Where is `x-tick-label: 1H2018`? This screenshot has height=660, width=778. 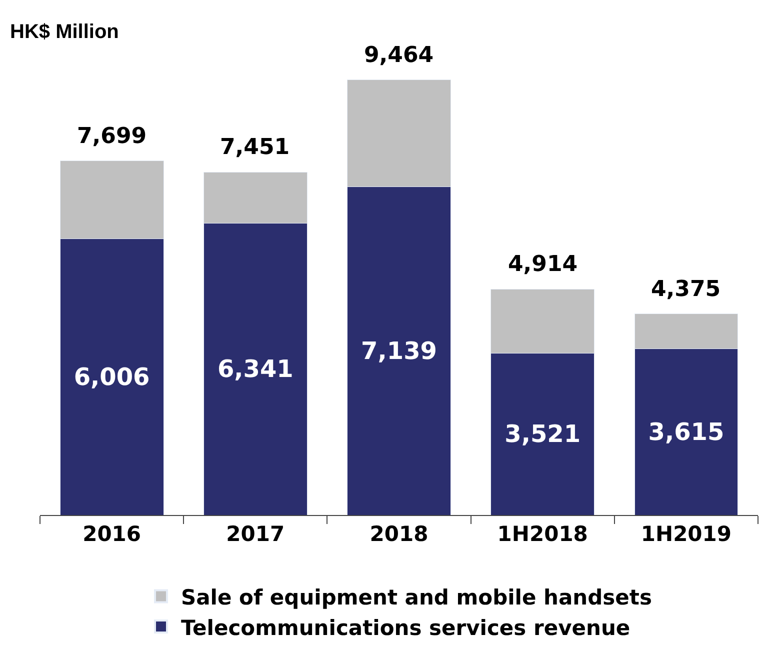
x-tick-label: 1H2018 is located at coordinates (542, 534).